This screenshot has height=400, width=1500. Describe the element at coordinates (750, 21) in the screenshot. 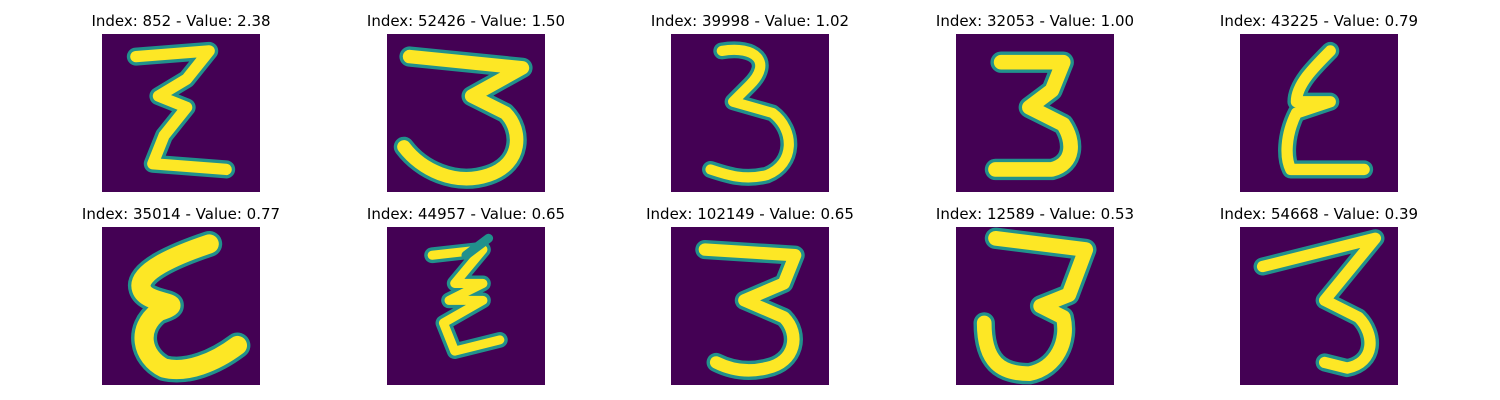

I see `panel-title: Index: 39998 - Value: 1.02` at that location.